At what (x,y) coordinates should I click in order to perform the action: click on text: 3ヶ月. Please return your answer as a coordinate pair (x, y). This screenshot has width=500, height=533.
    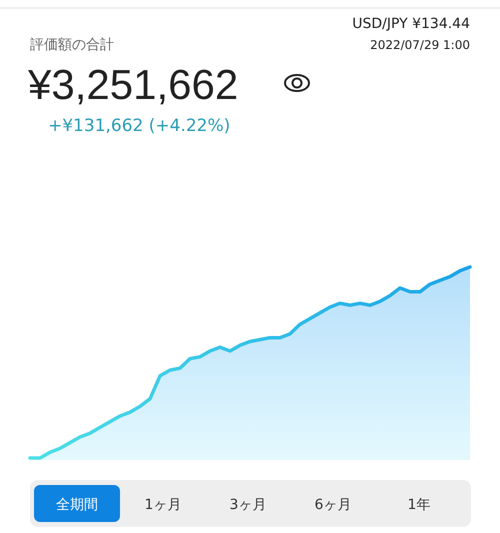
    Looking at the image, I should click on (248, 505).